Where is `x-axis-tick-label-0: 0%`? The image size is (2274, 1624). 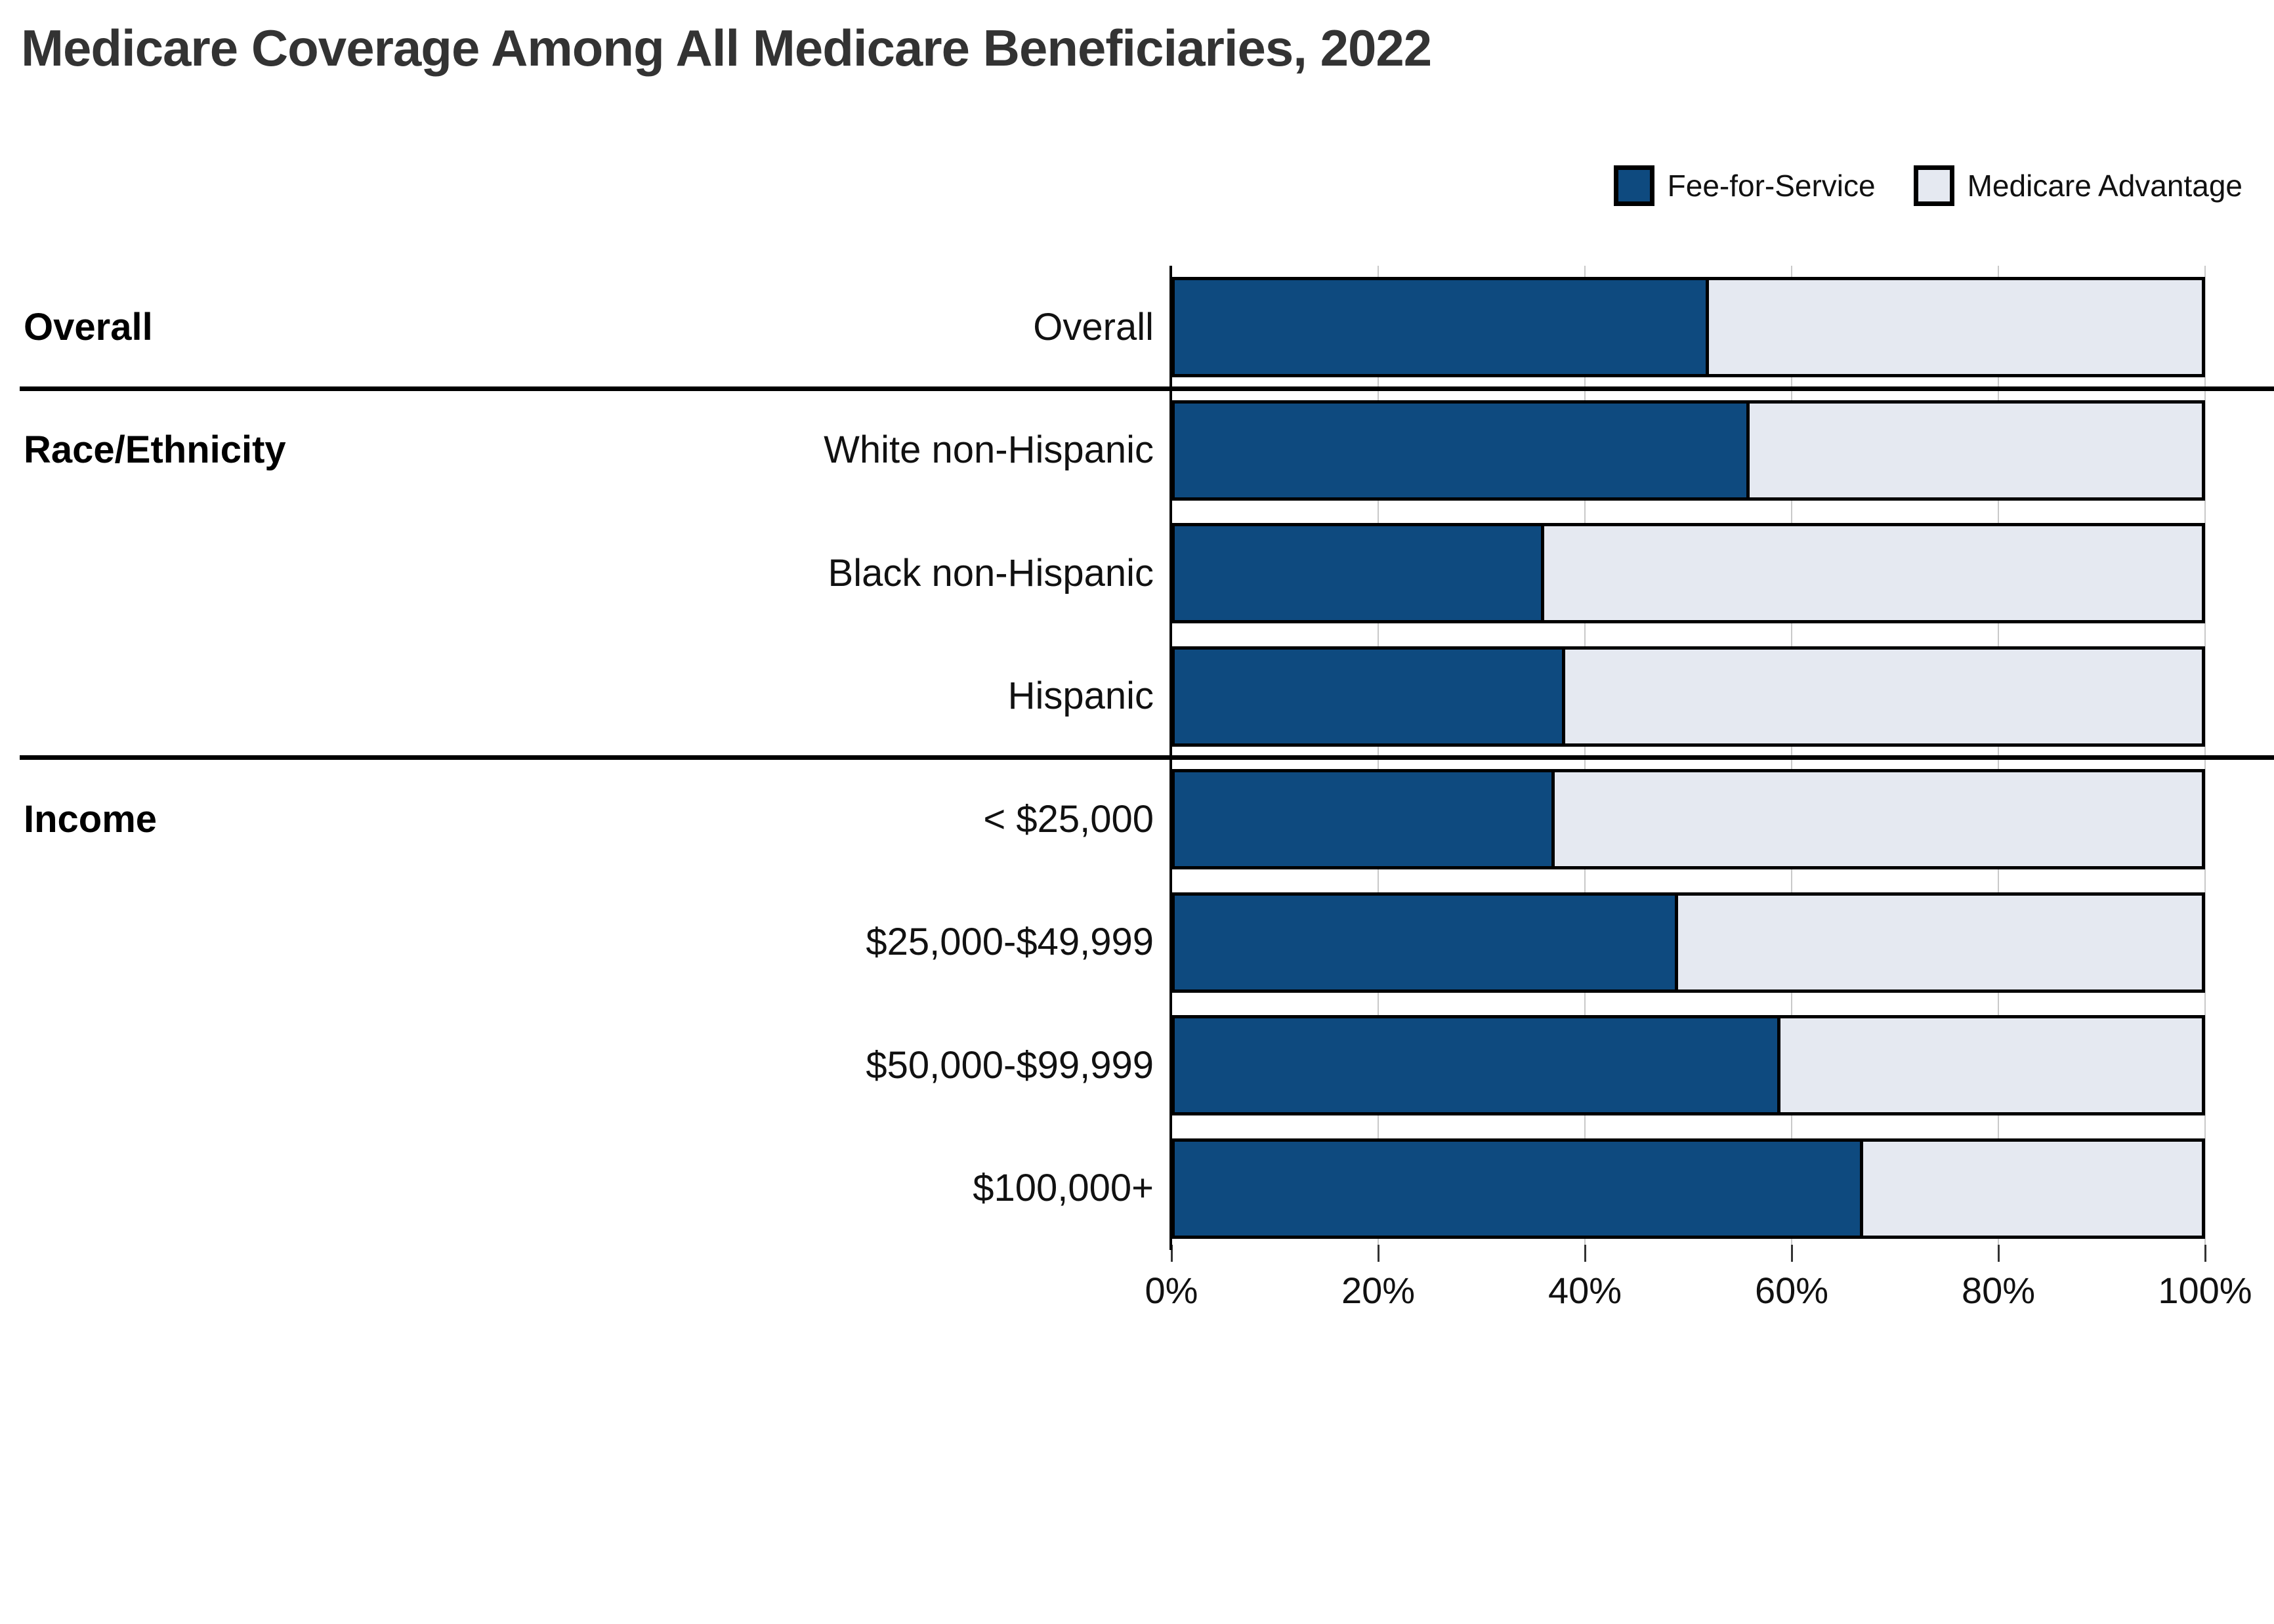 x-axis-tick-label-0: 0% is located at coordinates (1171, 1290).